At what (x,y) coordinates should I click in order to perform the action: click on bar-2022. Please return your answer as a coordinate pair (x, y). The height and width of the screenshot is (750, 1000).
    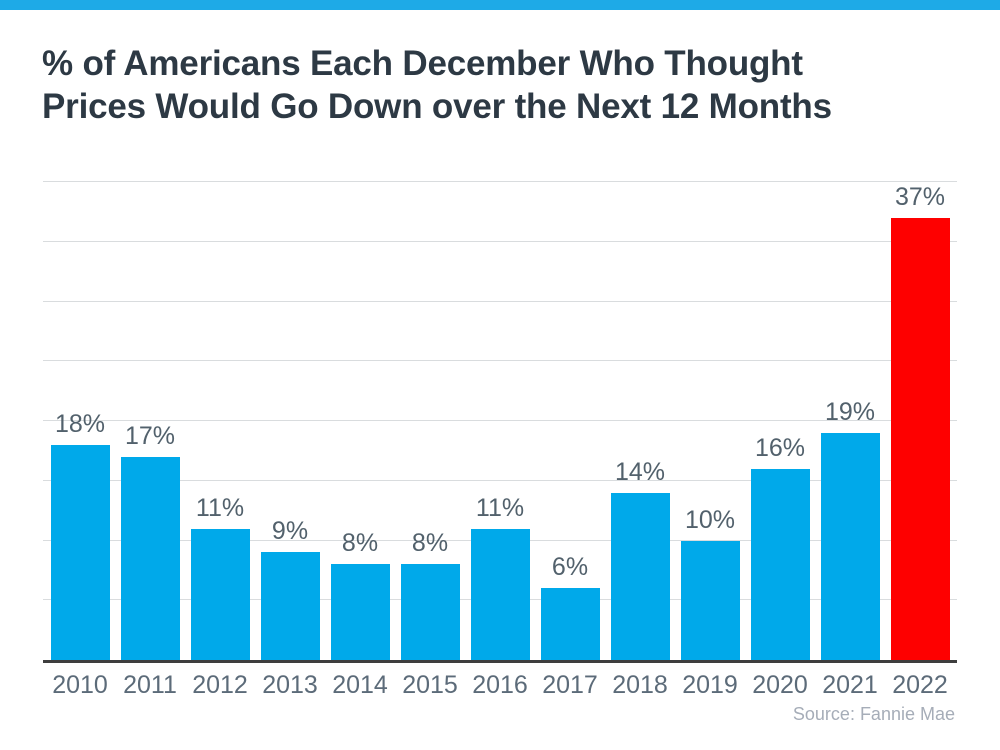
    Looking at the image, I should click on (920, 438).